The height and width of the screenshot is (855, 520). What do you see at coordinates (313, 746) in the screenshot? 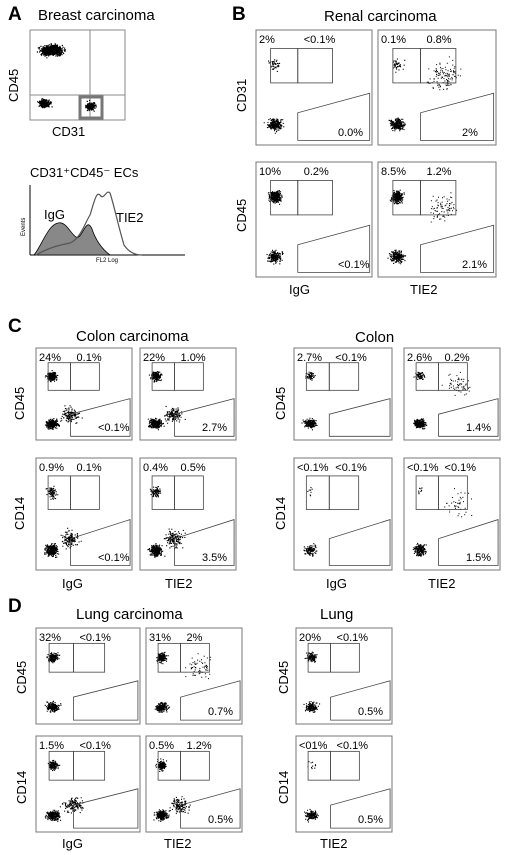
I see `panel-d-right-r2-pct-1: <01%` at bounding box center [313, 746].